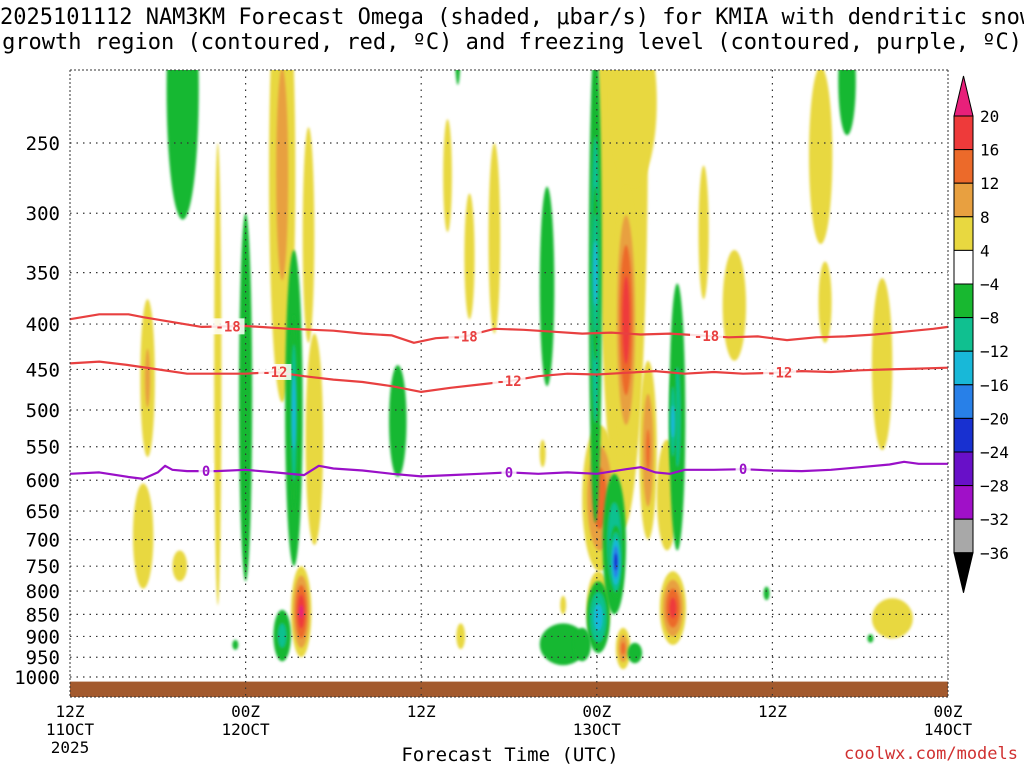 Image resolution: width=1024 pixels, height=768 pixels. What do you see at coordinates (994, 486) in the screenshot?
I see `colorbar-label: −28` at bounding box center [994, 486].